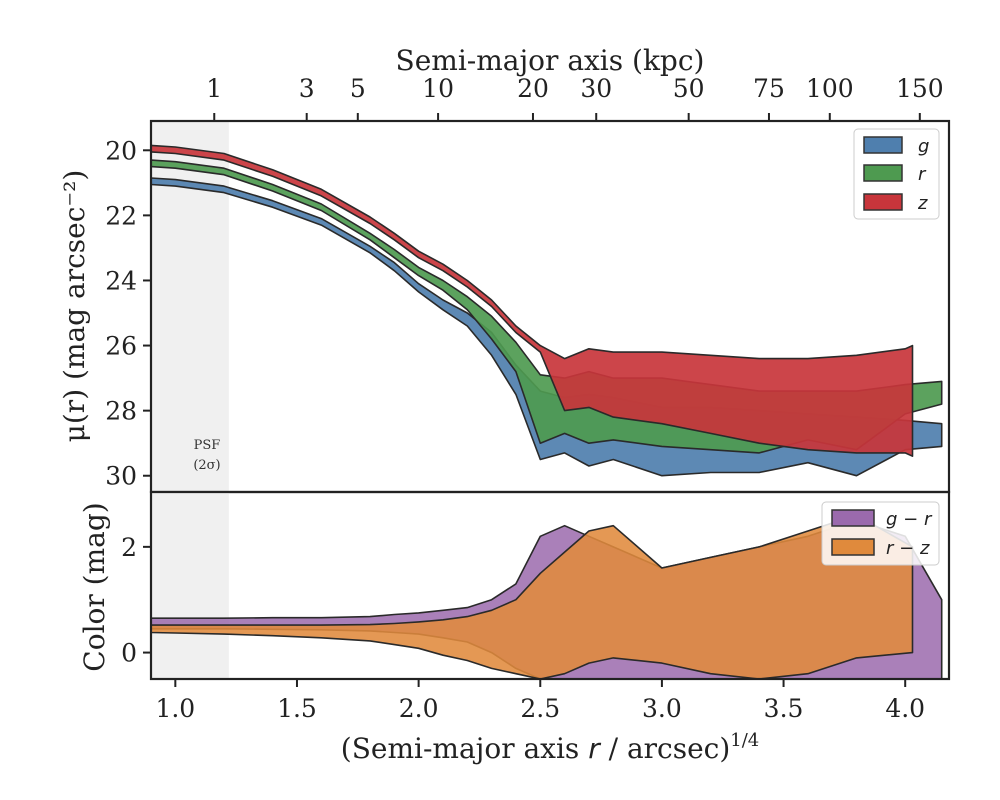 Image resolution: width=1000 pixels, height=800 pixels. What do you see at coordinates (923, 146) in the screenshot?
I see `legend-label-g: g` at bounding box center [923, 146].